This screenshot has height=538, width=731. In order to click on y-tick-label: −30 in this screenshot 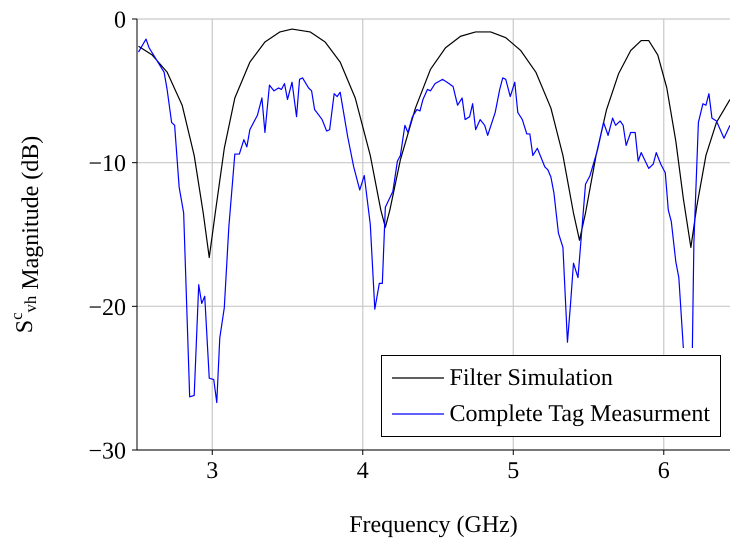, I will do `click(107, 451)`.